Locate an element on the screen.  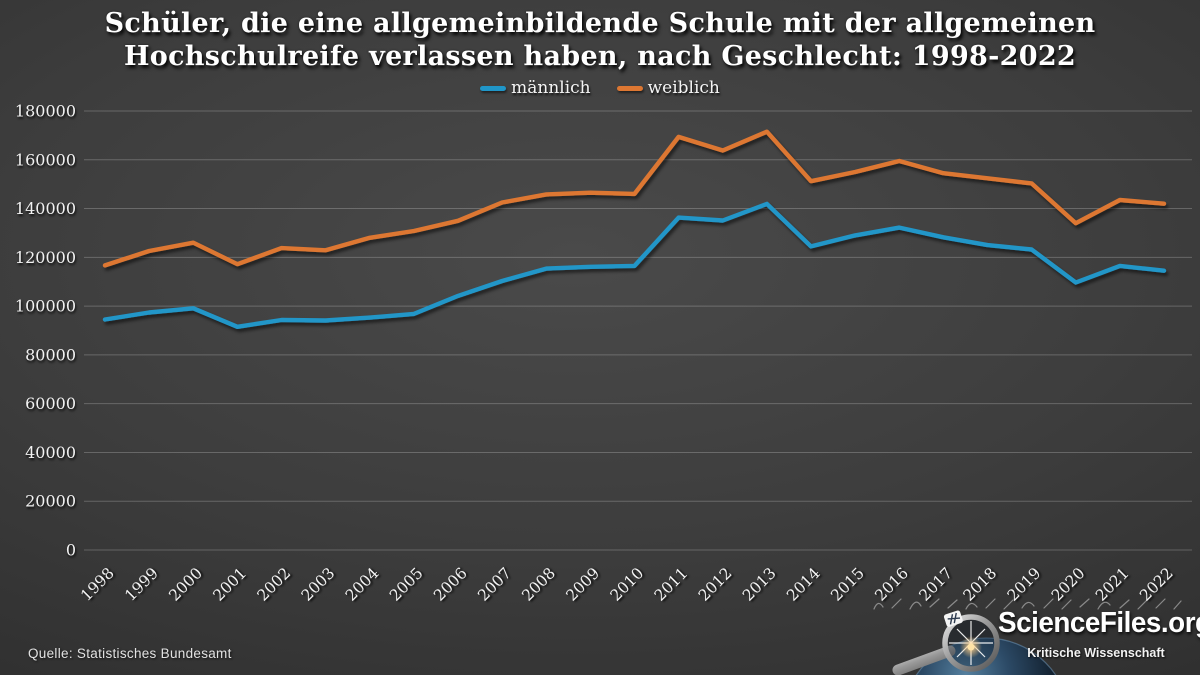
logo-badge-icon is located at coordinates (953, 618).